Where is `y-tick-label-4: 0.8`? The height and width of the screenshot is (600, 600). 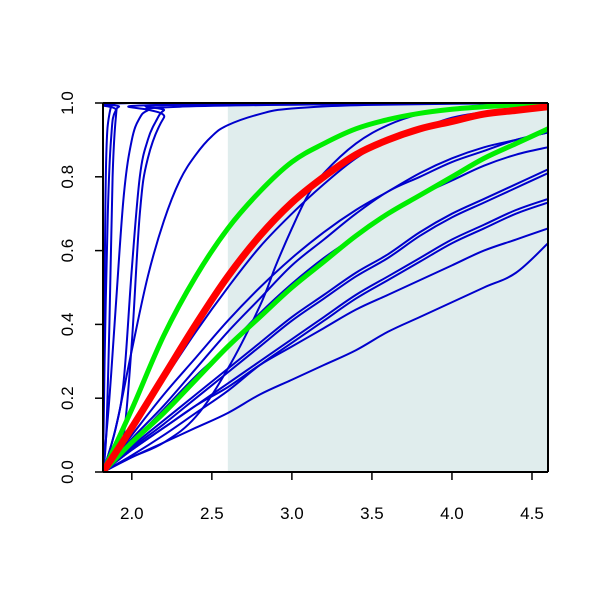 y-tick-label-4: 0.8 is located at coordinates (67, 177).